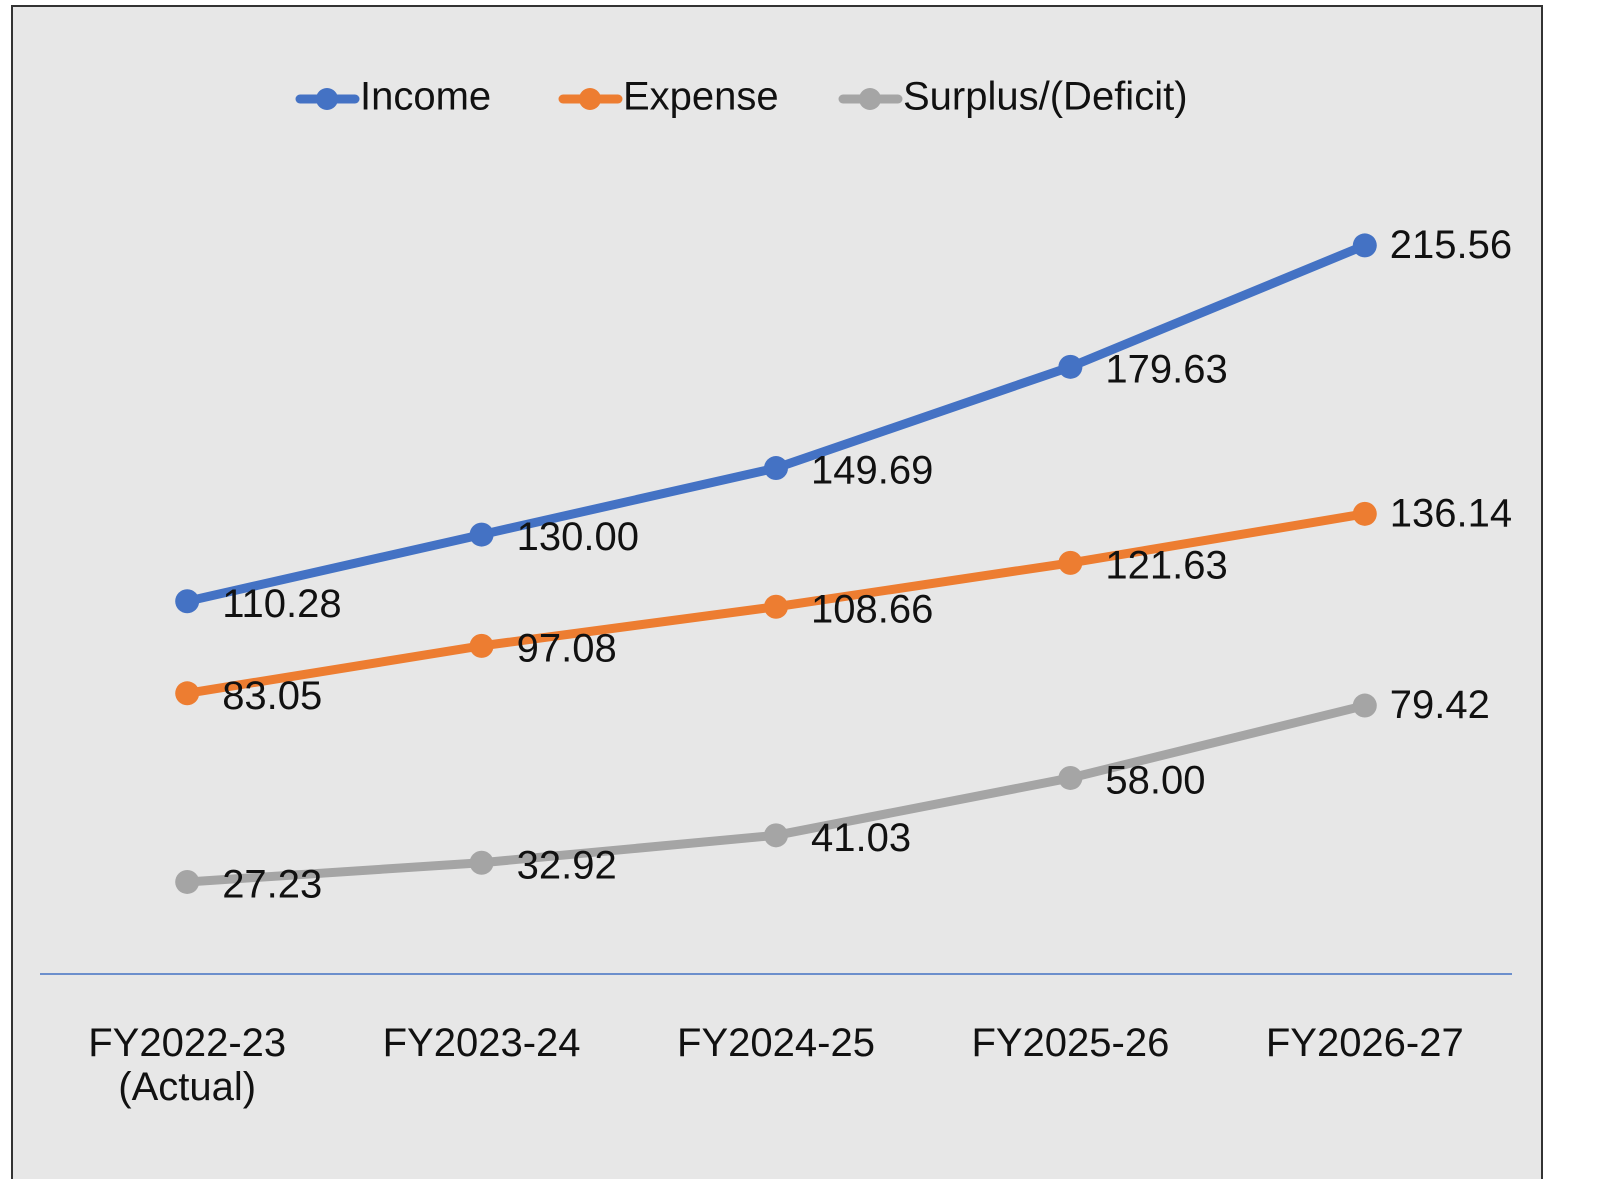 The image size is (1609, 1179). I want to click on data-label: 215.56, so click(1451, 245).